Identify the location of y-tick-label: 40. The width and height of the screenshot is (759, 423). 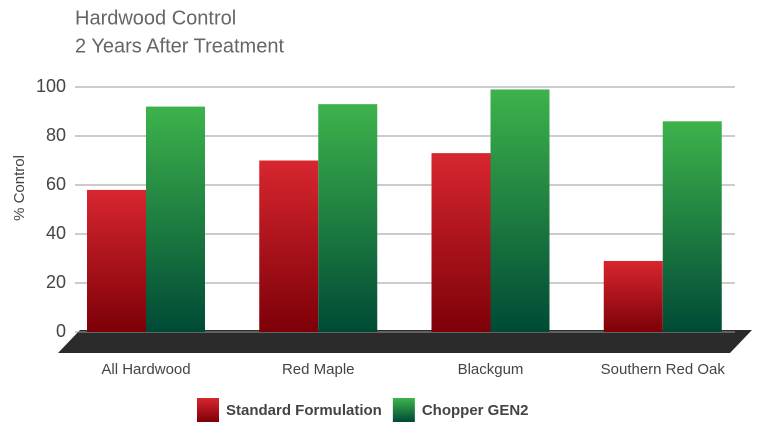
(56, 233).